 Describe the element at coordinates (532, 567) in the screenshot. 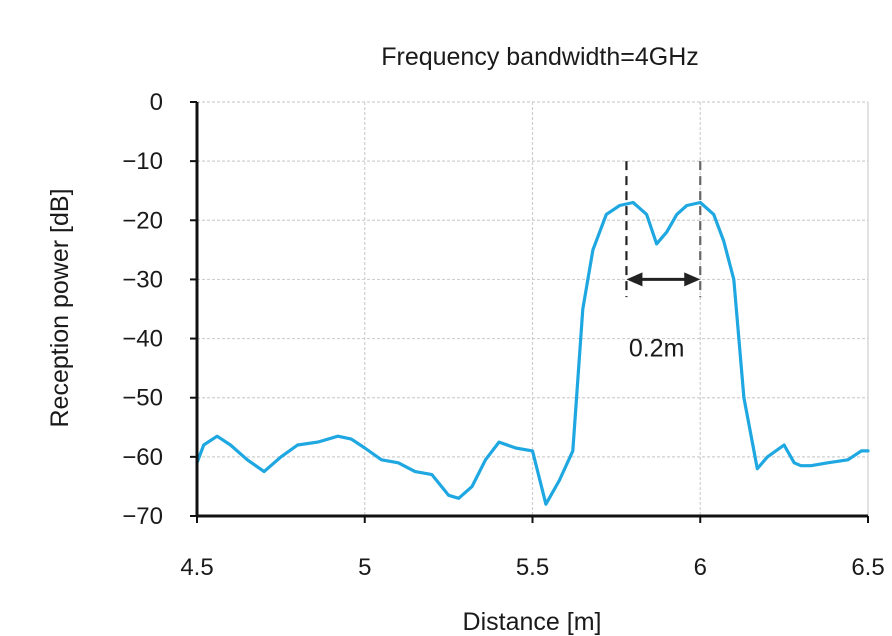

I see `x-tick-label: 5.5` at that location.